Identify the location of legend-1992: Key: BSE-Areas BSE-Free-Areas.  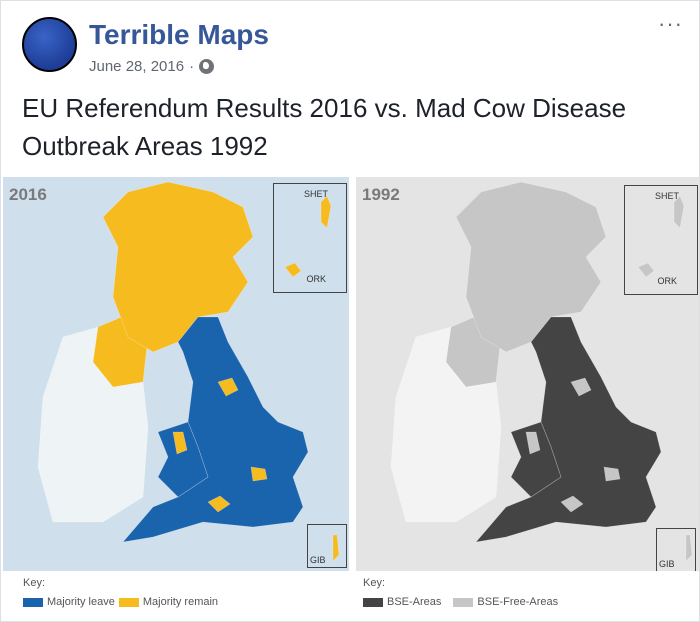
(460, 592).